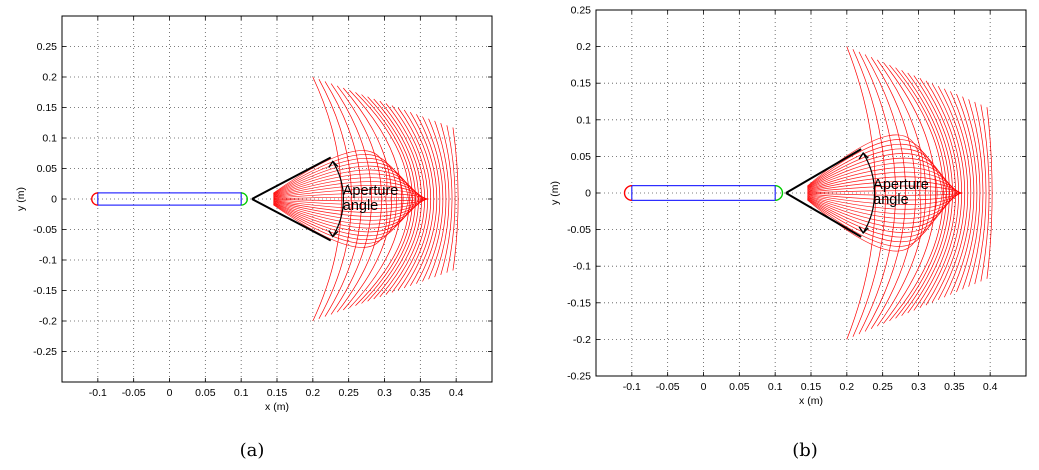  Describe the element at coordinates (555, 193) in the screenshot. I see `chart-b-ylabel: y (m)` at that location.